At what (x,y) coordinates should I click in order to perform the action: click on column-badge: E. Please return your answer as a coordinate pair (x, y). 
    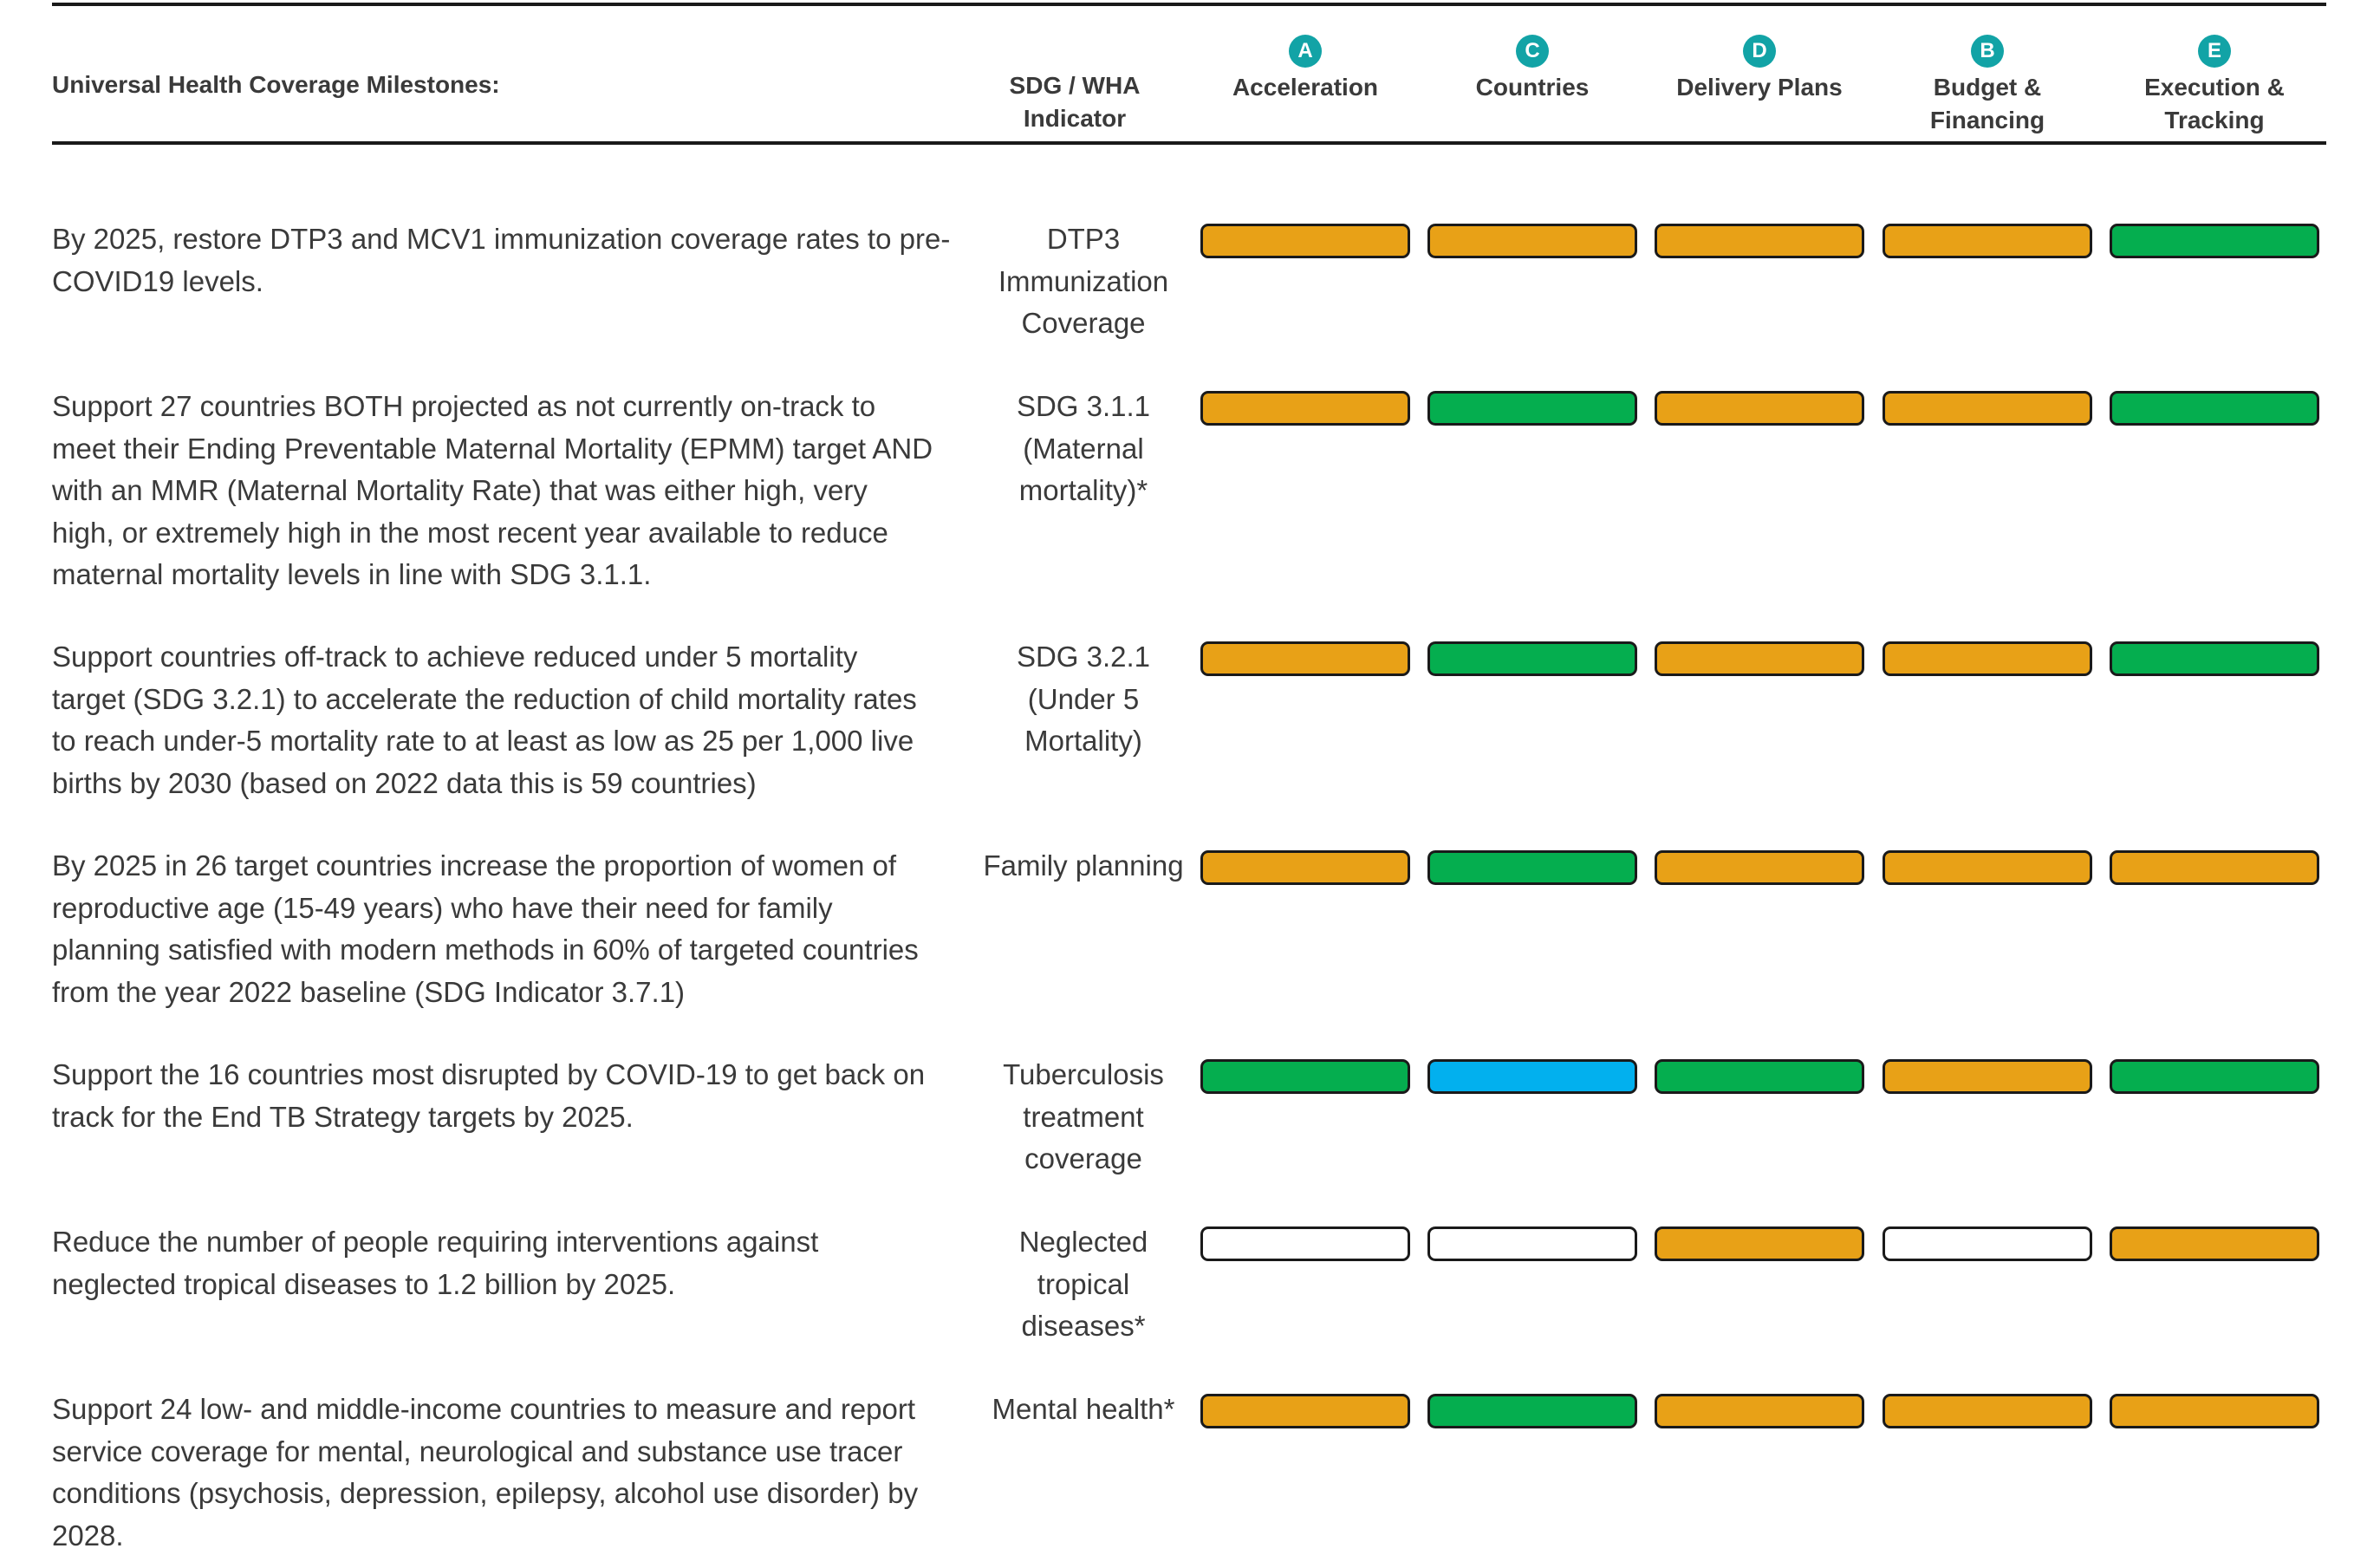
    Looking at the image, I should click on (2214, 51).